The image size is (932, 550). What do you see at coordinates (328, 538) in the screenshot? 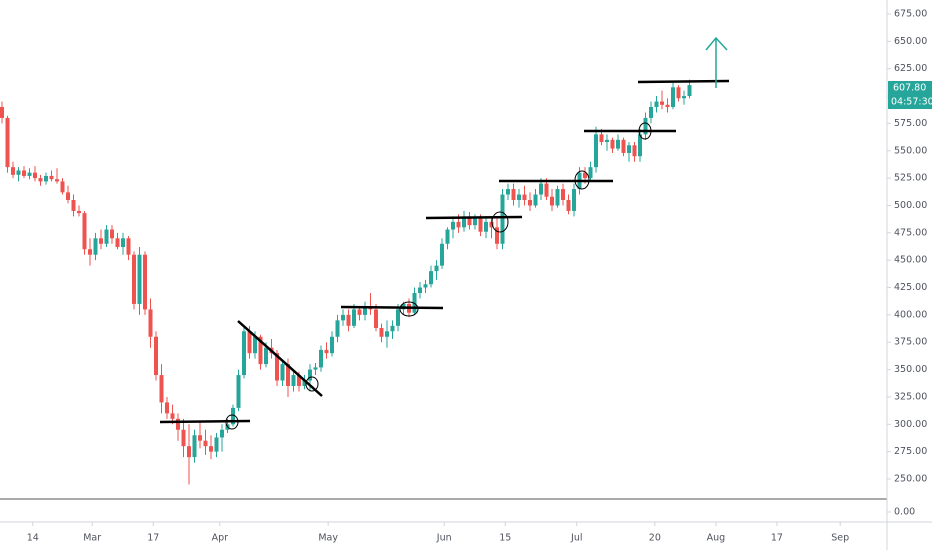
I see `x-tick-label: May` at bounding box center [328, 538].